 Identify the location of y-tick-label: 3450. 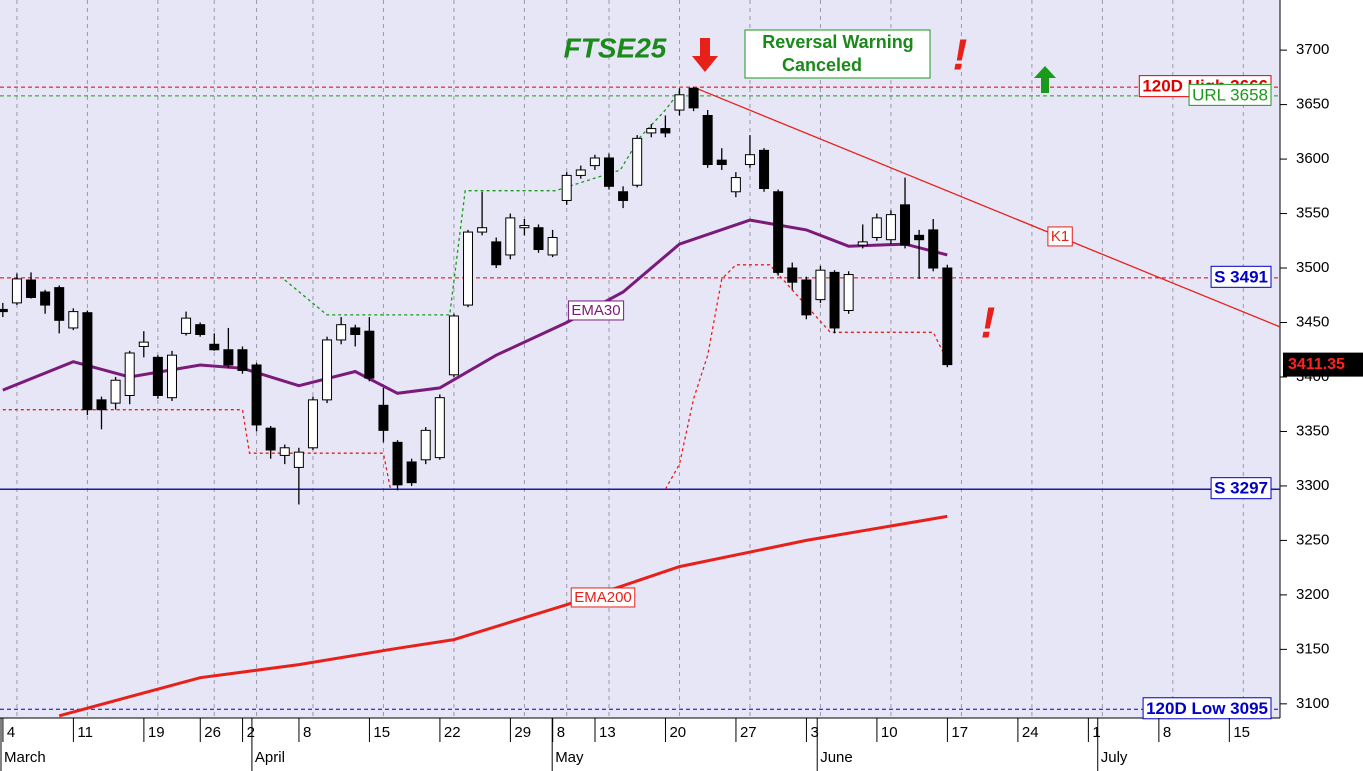
(1312, 321).